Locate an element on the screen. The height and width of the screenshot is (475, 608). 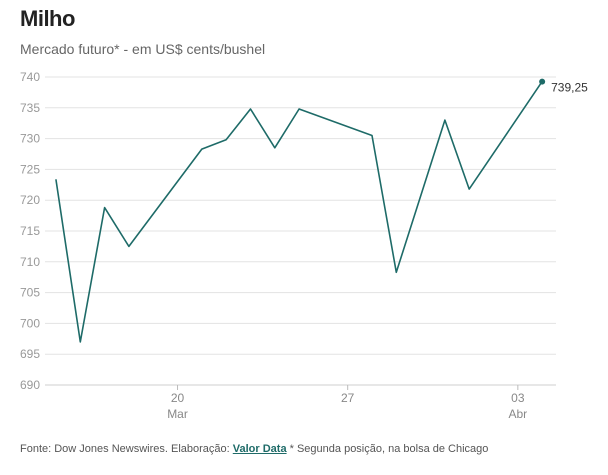
x-tick-label: 03 is located at coordinates (518, 398).